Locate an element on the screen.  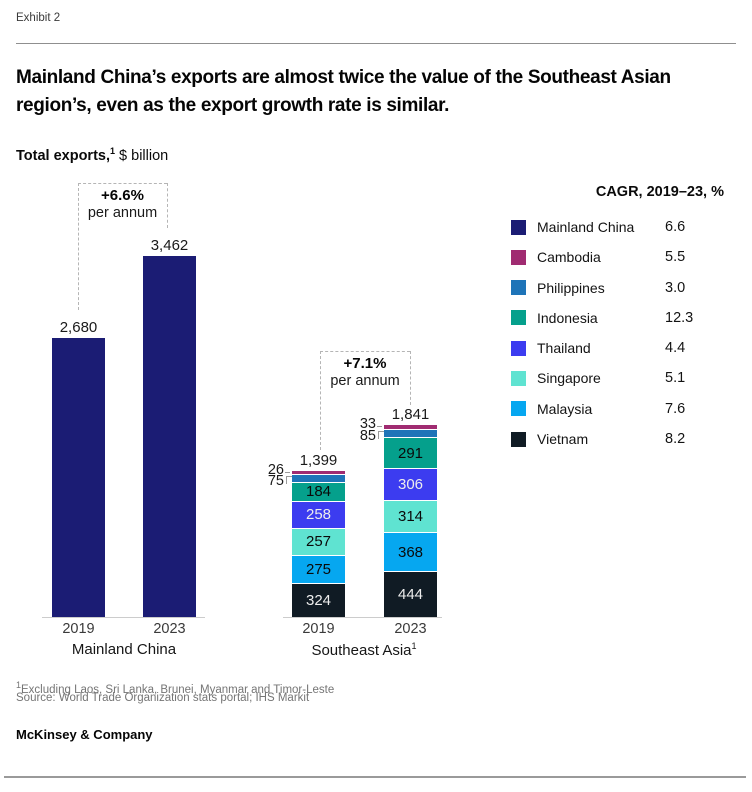
segment-value-singapore-2019: 257 is located at coordinates (318, 542).